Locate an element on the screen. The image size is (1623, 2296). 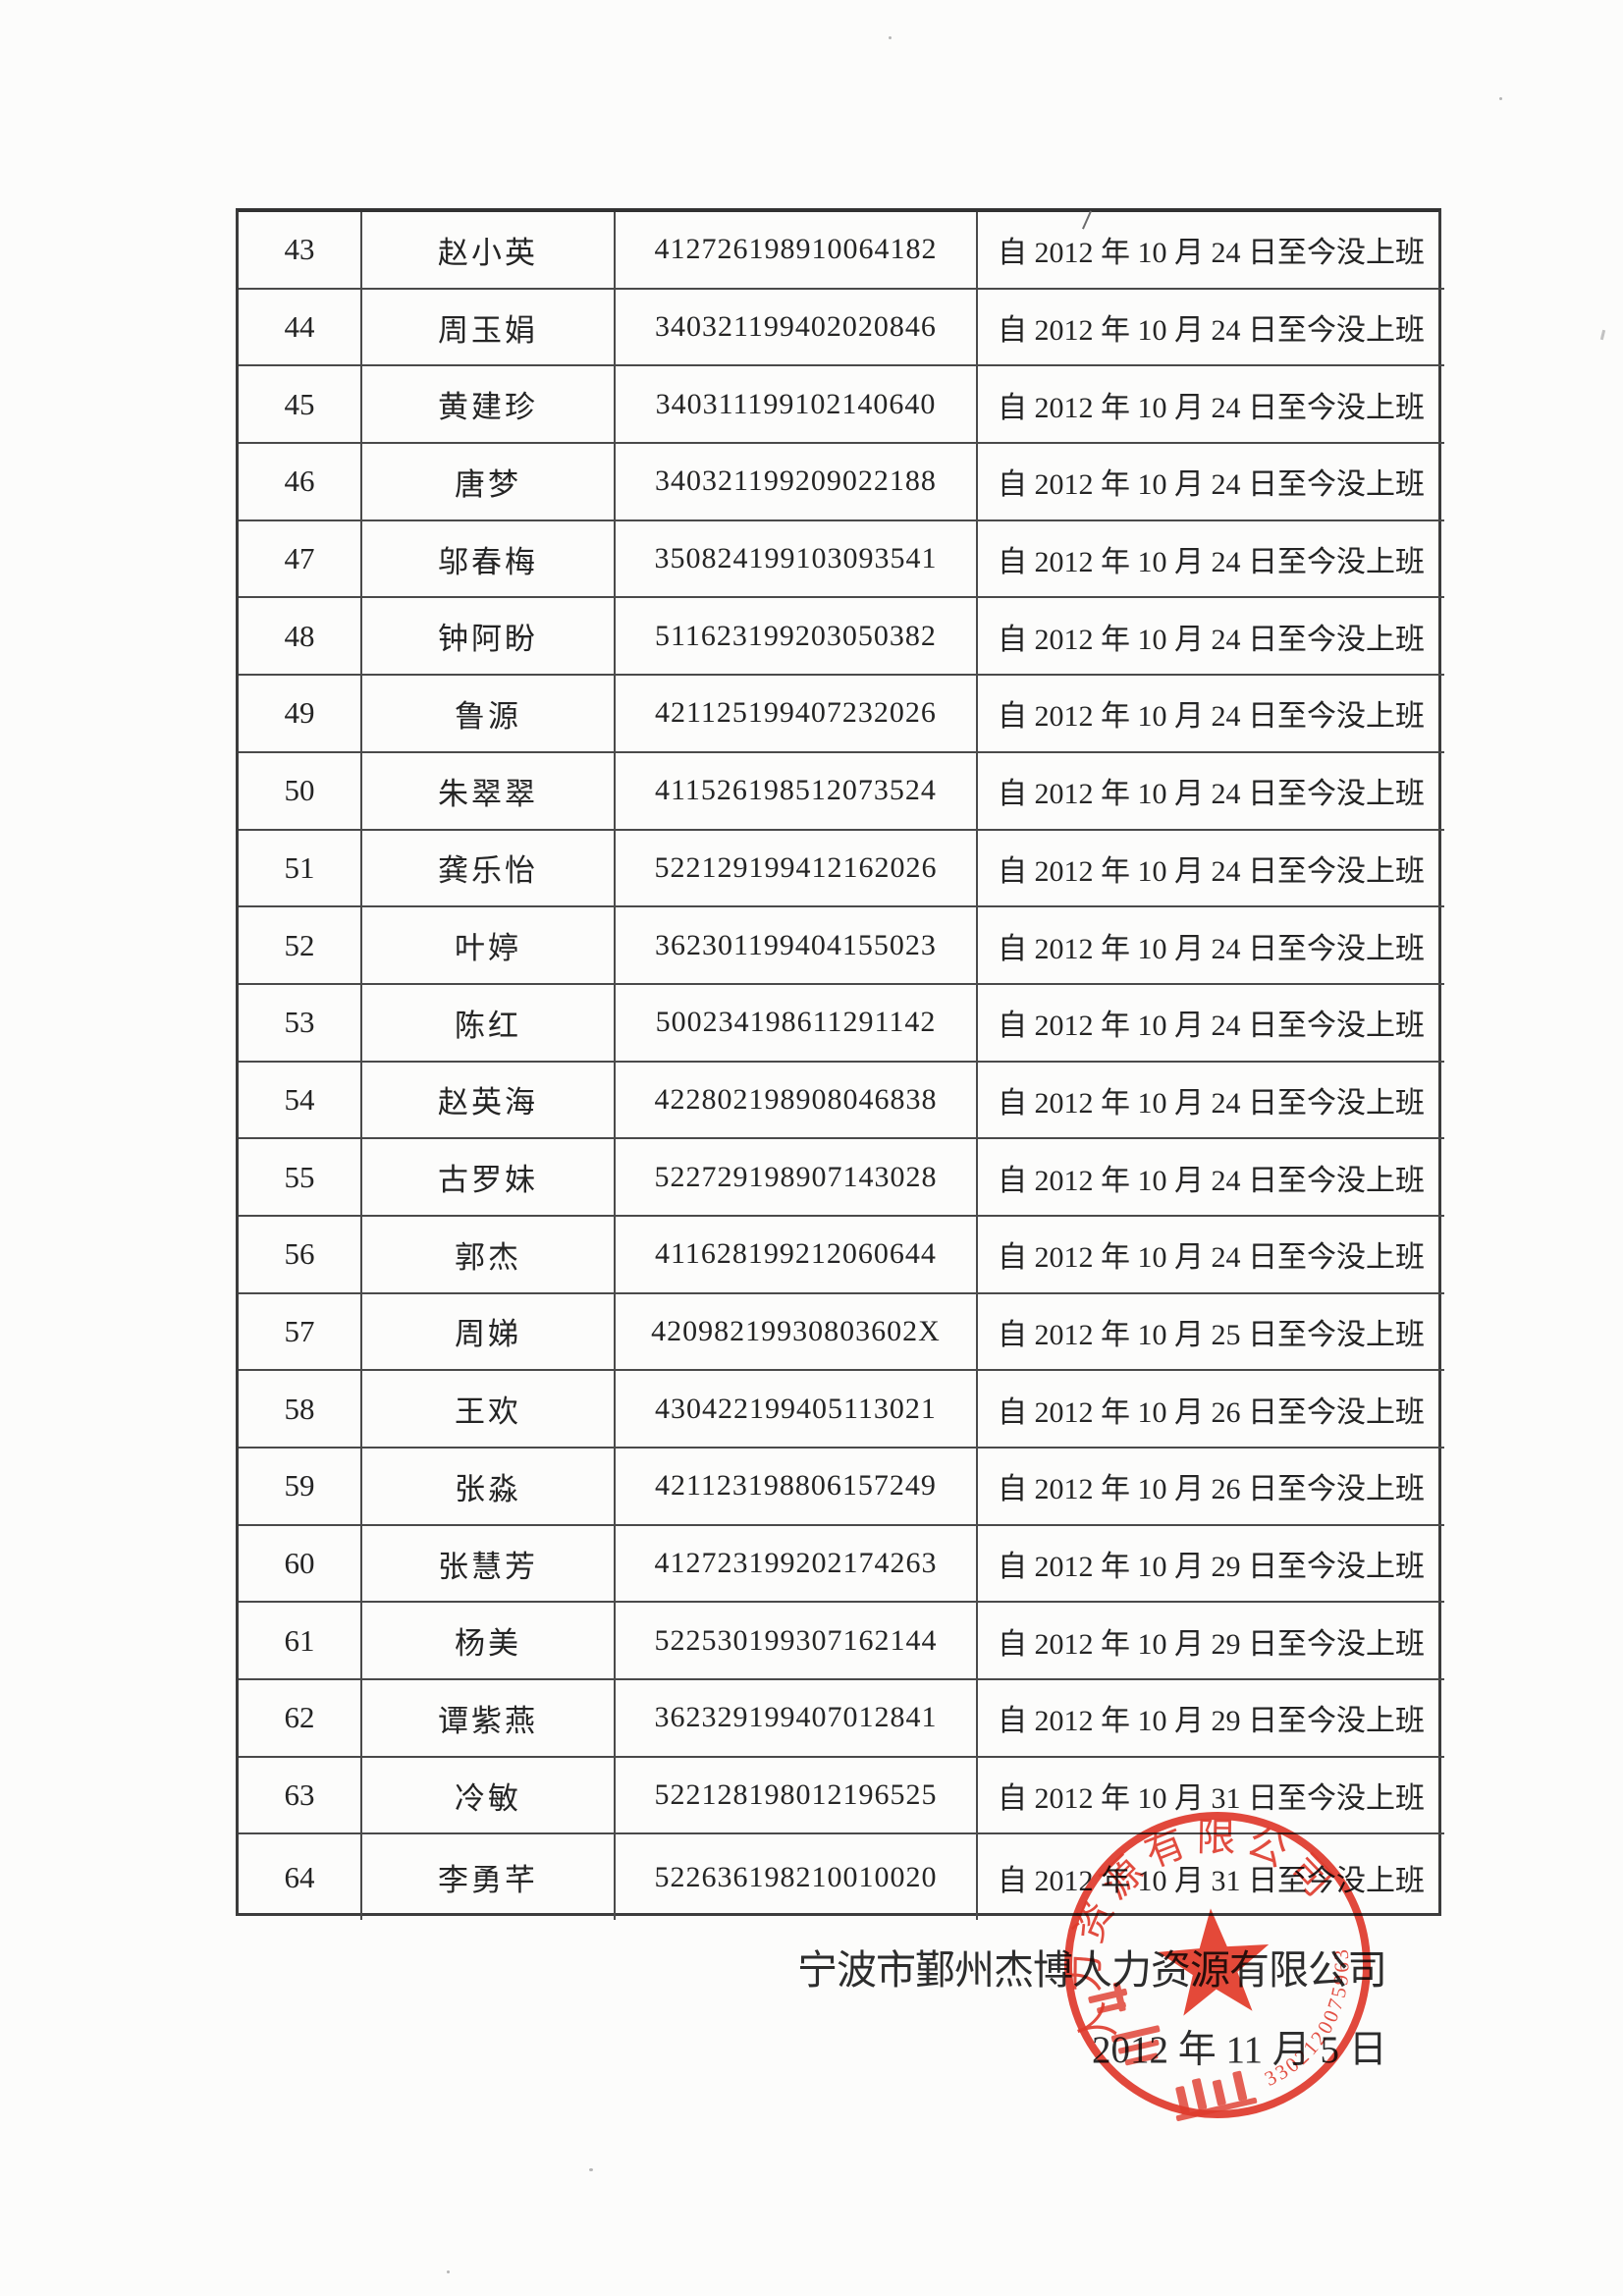
employee-name-cell: 朱翠翠 is located at coordinates (489, 791).